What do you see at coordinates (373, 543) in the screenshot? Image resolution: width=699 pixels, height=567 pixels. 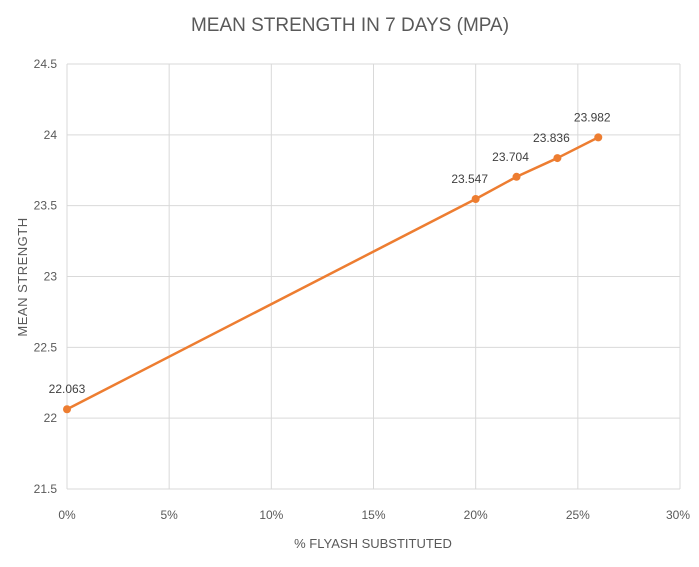 I see `x-axis-title: % FLYASH SUBSTITUTED` at bounding box center [373, 543].